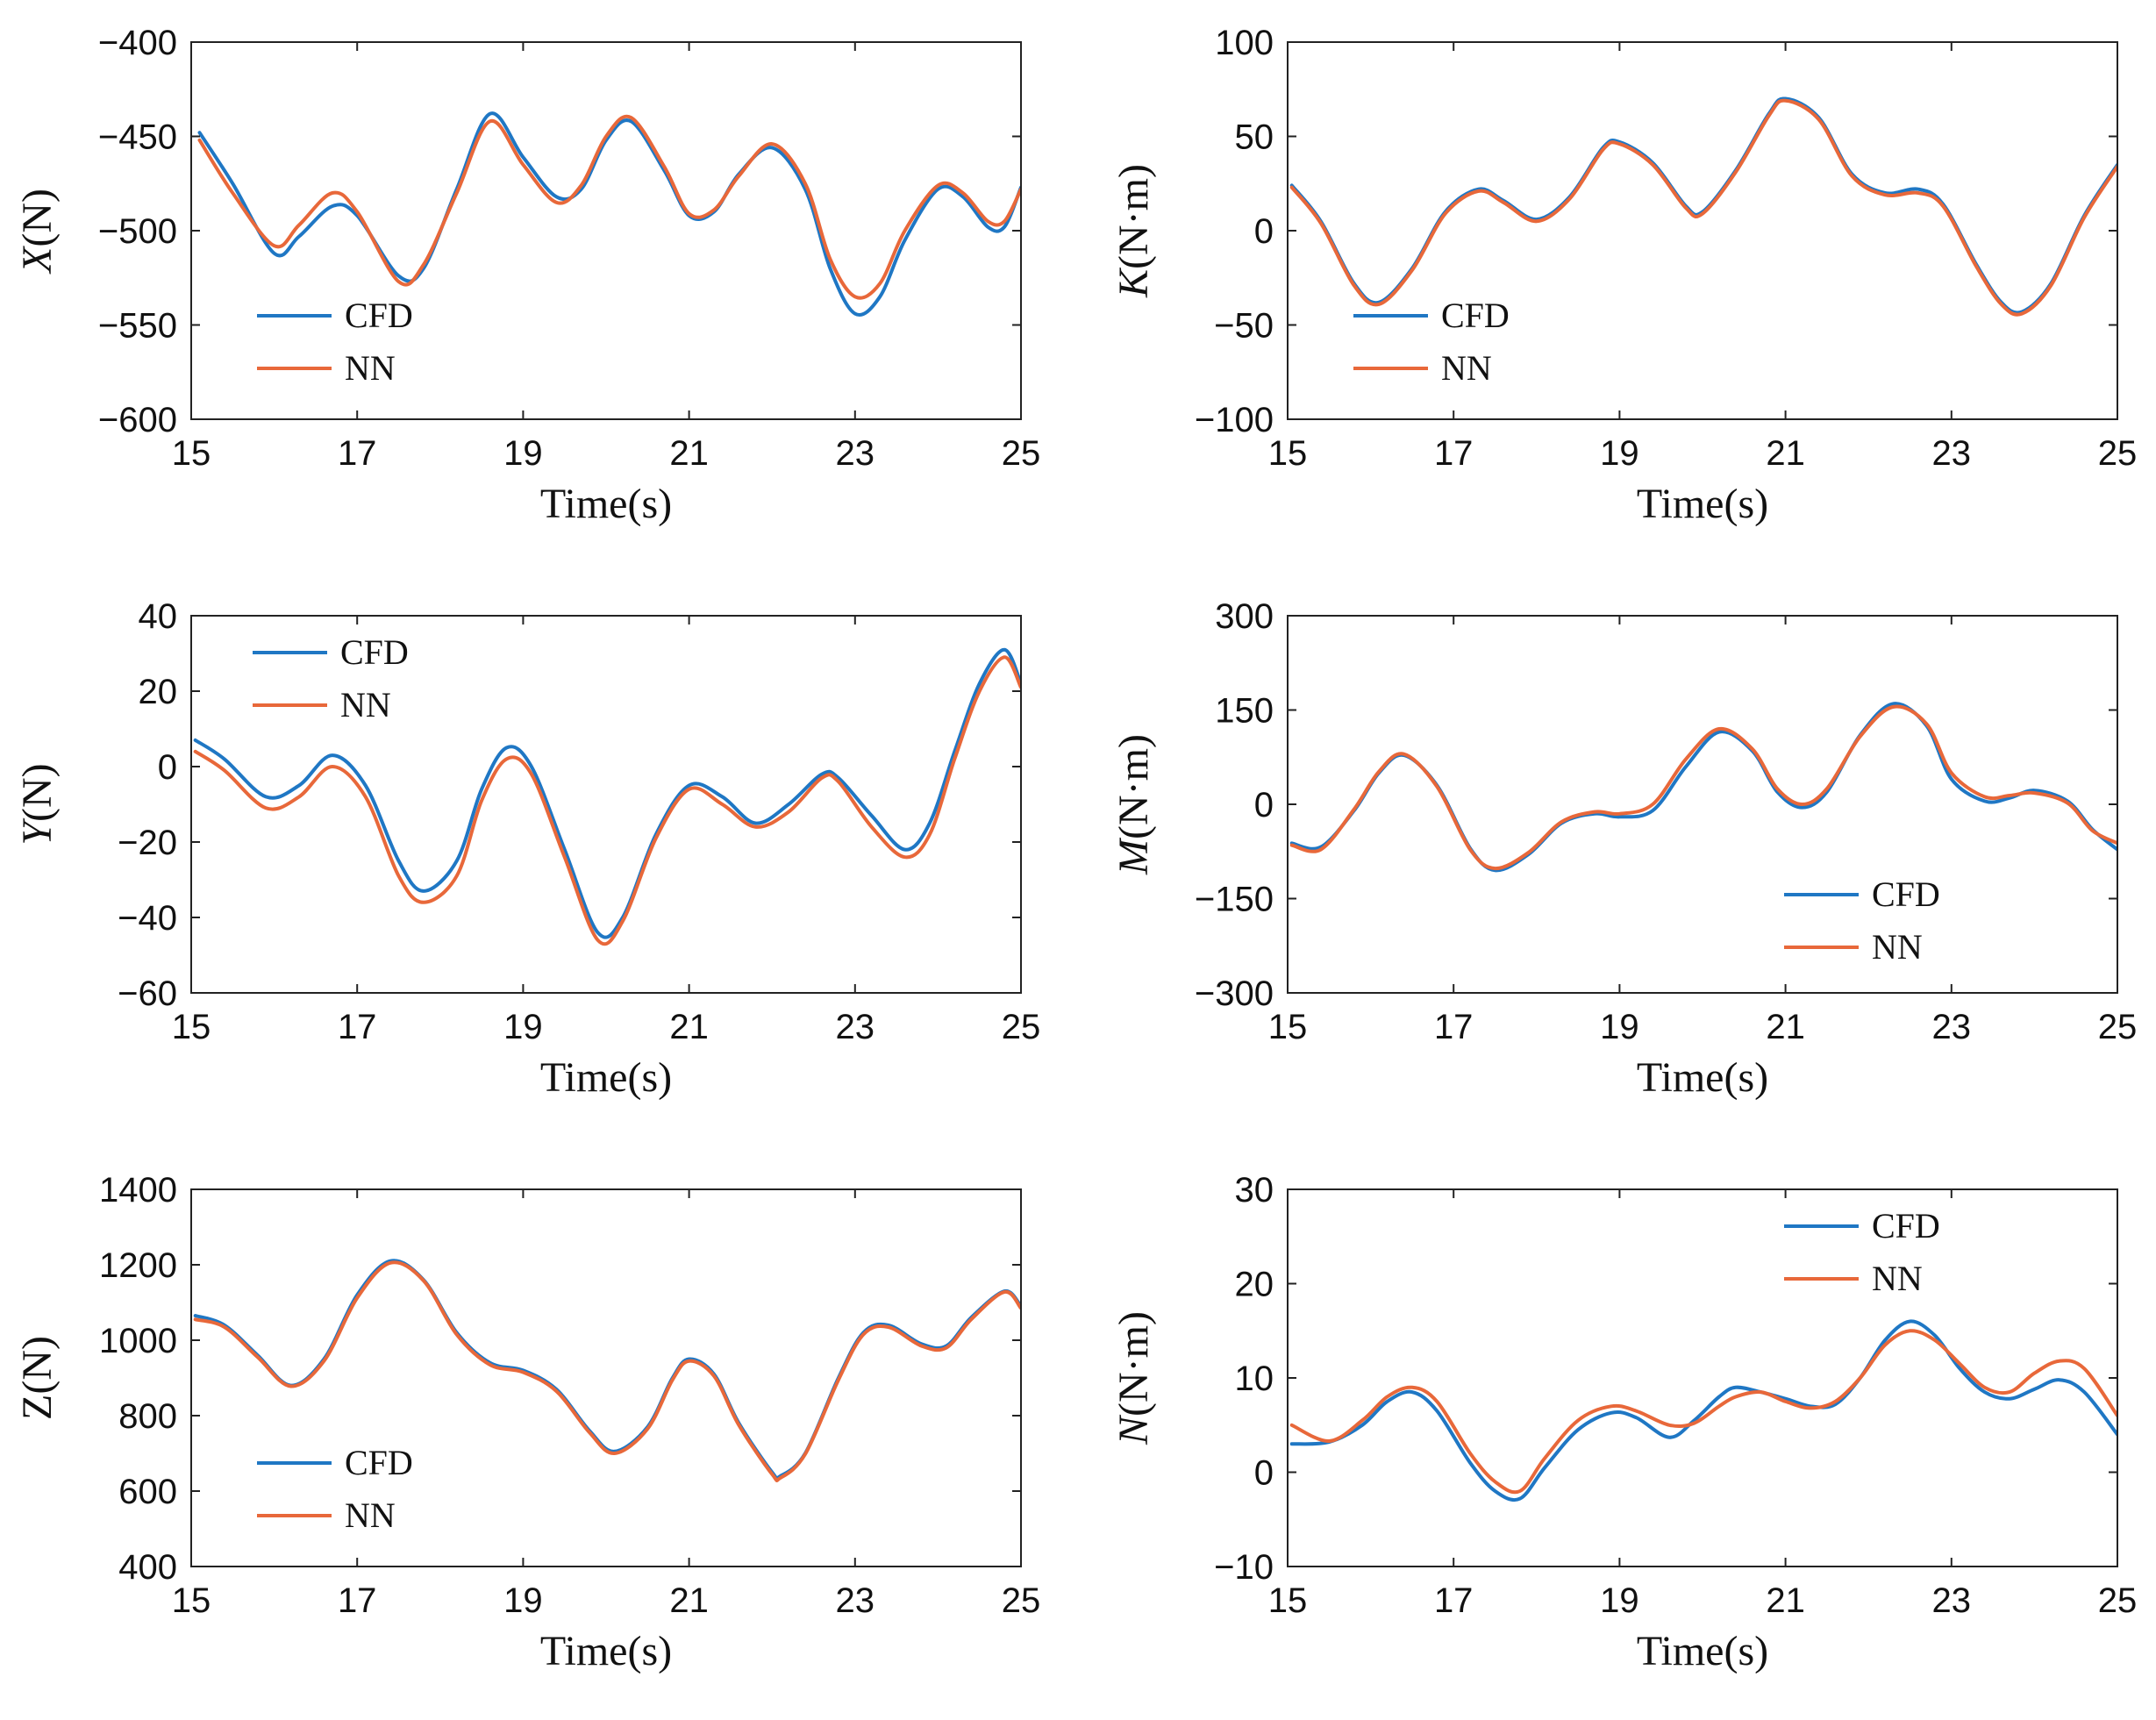  I want to click on plot-frame-X, so click(606, 230).